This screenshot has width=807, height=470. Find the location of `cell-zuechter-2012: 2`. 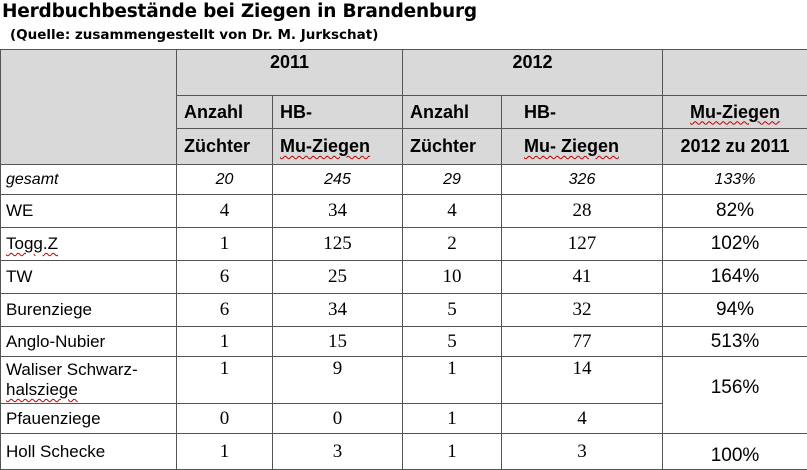

cell-zuechter-2012: 2 is located at coordinates (452, 244).